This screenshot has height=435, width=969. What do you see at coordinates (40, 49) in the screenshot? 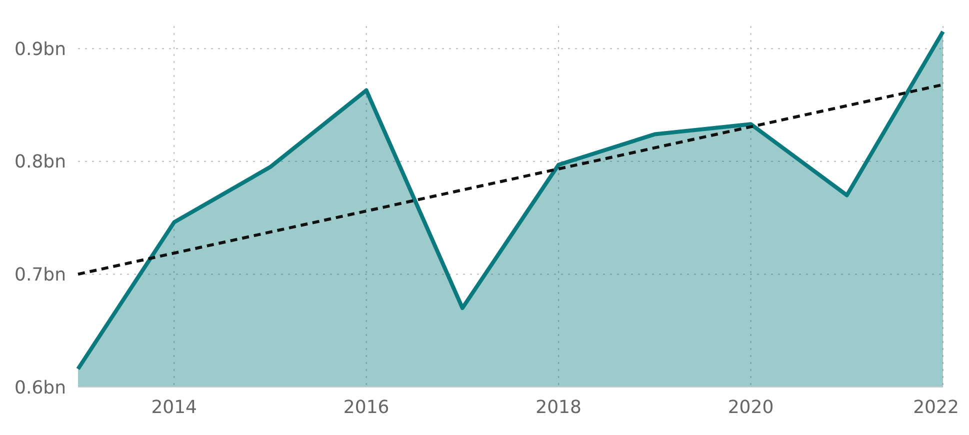
I see `y-tick-label: 0.9bn` at bounding box center [40, 49].